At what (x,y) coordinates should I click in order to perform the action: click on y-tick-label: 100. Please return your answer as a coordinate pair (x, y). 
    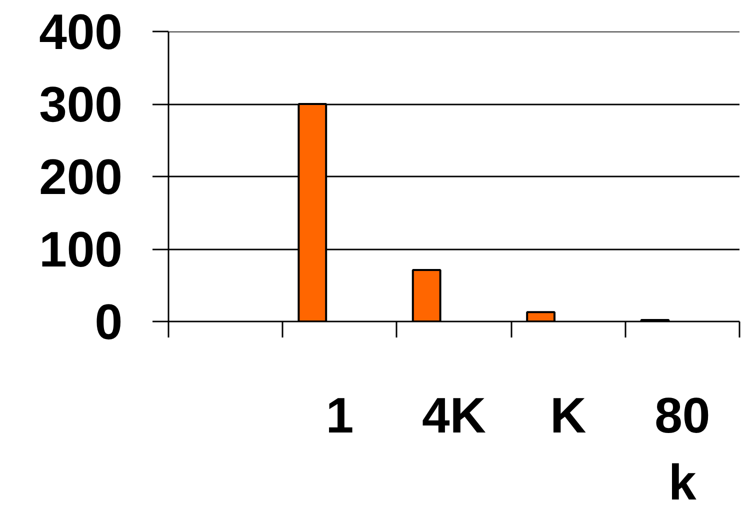
    Looking at the image, I should click on (81, 250).